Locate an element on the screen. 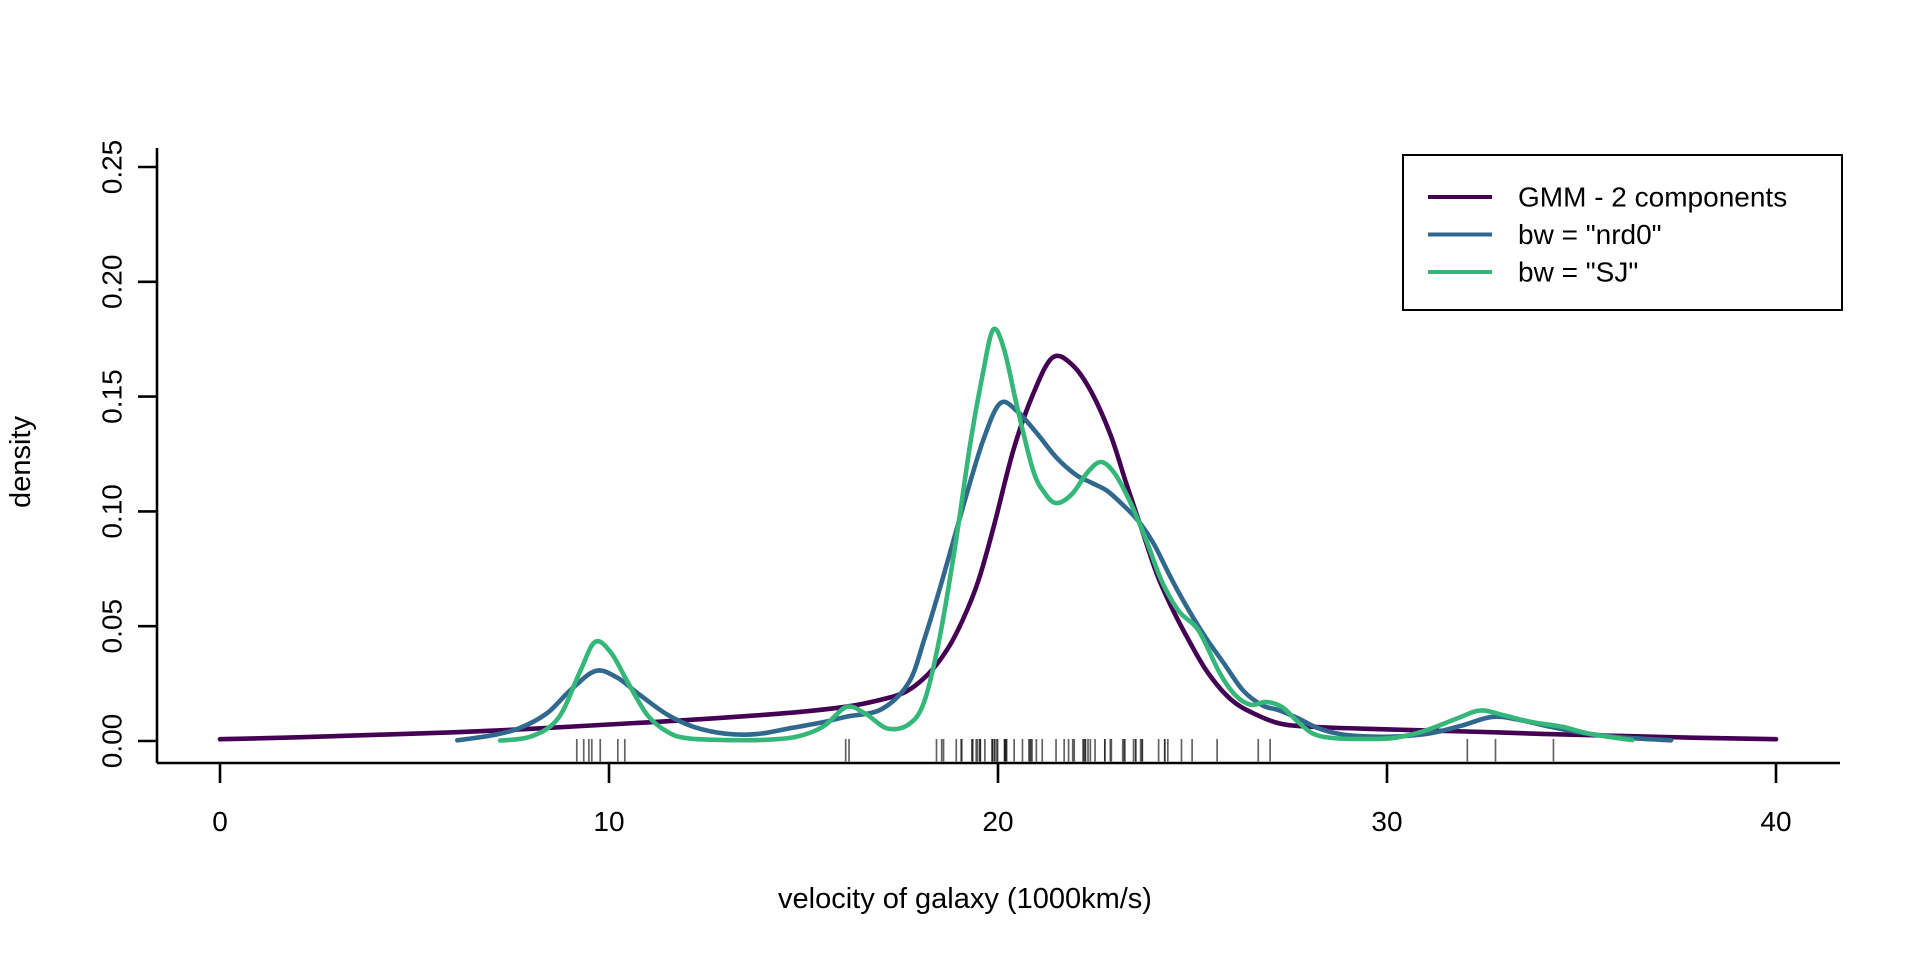 Image resolution: width=1920 pixels, height=960 pixels. rug-marks is located at coordinates (1065, 750).